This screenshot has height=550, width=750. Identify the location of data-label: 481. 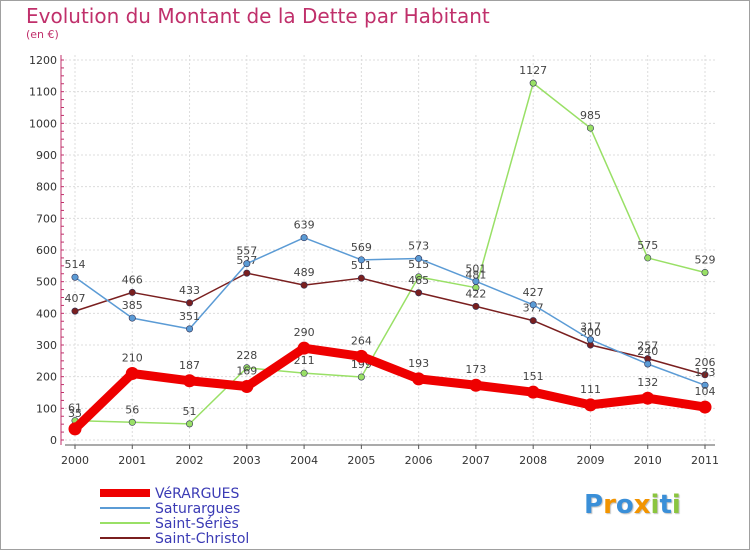
(475, 275).